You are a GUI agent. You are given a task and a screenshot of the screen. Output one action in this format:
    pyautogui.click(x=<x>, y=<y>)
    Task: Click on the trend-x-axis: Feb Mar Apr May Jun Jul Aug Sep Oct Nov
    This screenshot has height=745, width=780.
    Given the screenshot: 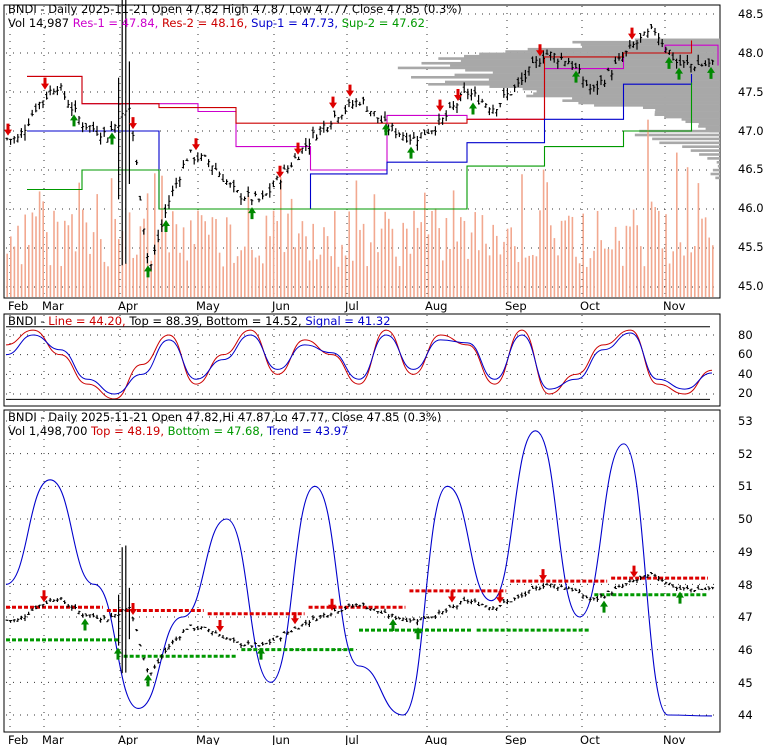 What is the action you would take?
    pyautogui.click(x=347, y=739)
    